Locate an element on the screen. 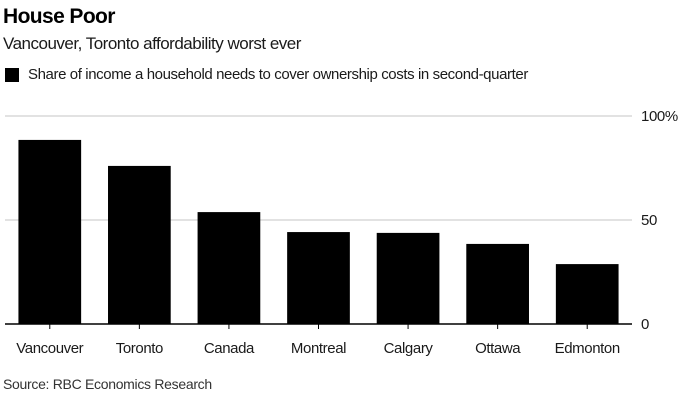 Image resolution: width=685 pixels, height=400 pixels. x-tick-label: Ottawa is located at coordinates (498, 348).